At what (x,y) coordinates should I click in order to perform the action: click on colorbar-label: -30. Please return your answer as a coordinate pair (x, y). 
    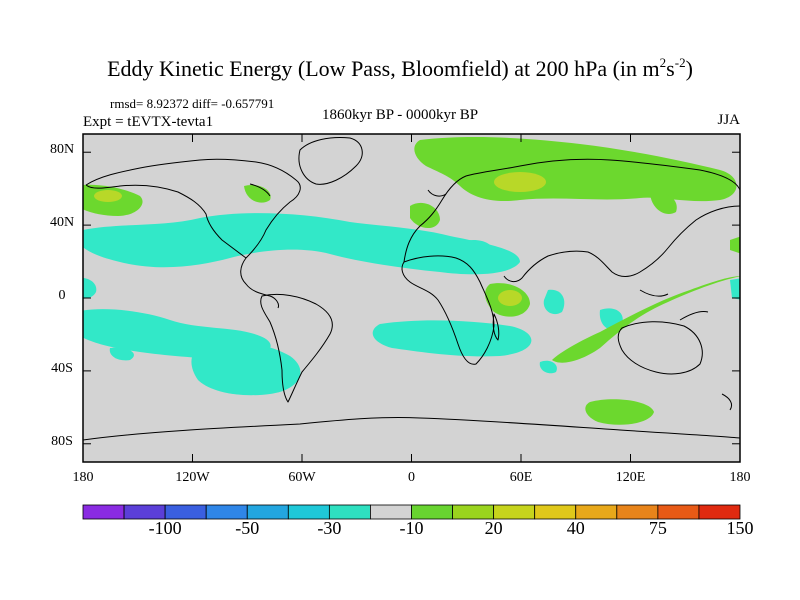
    Looking at the image, I should click on (329, 528).